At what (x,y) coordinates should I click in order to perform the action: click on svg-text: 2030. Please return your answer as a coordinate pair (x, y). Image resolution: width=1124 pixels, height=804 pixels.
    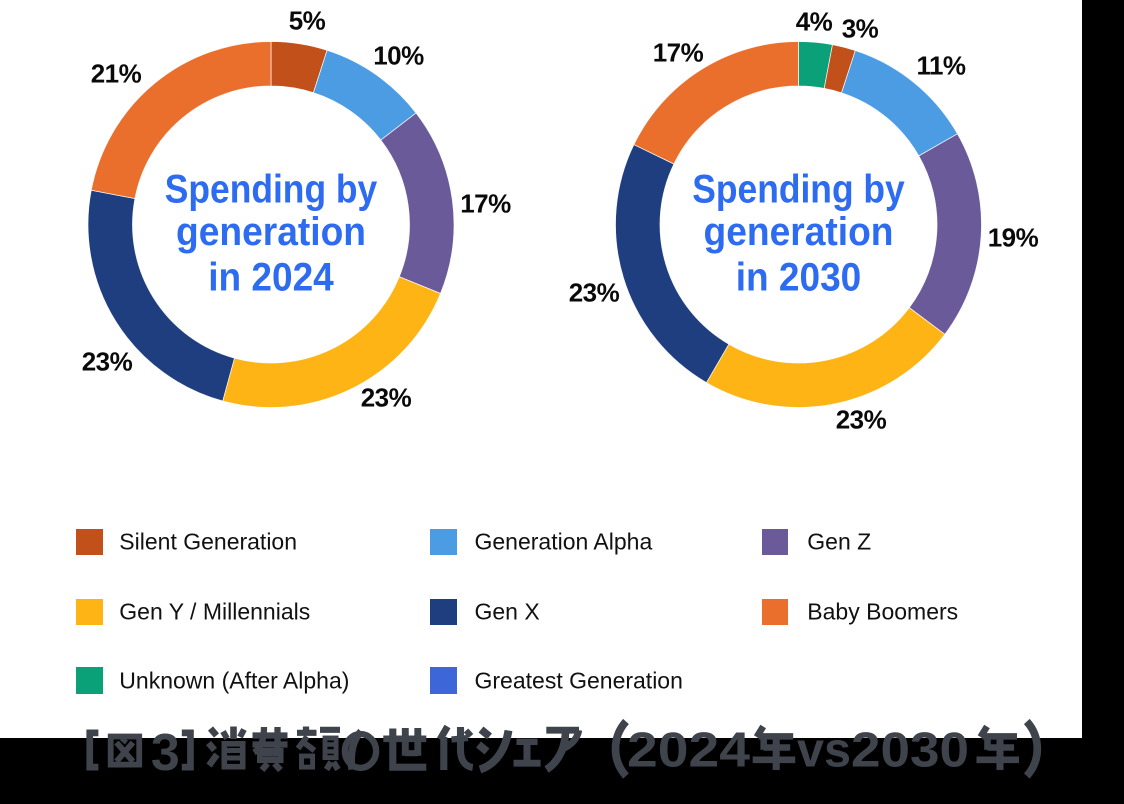
    Looking at the image, I should click on (910, 751).